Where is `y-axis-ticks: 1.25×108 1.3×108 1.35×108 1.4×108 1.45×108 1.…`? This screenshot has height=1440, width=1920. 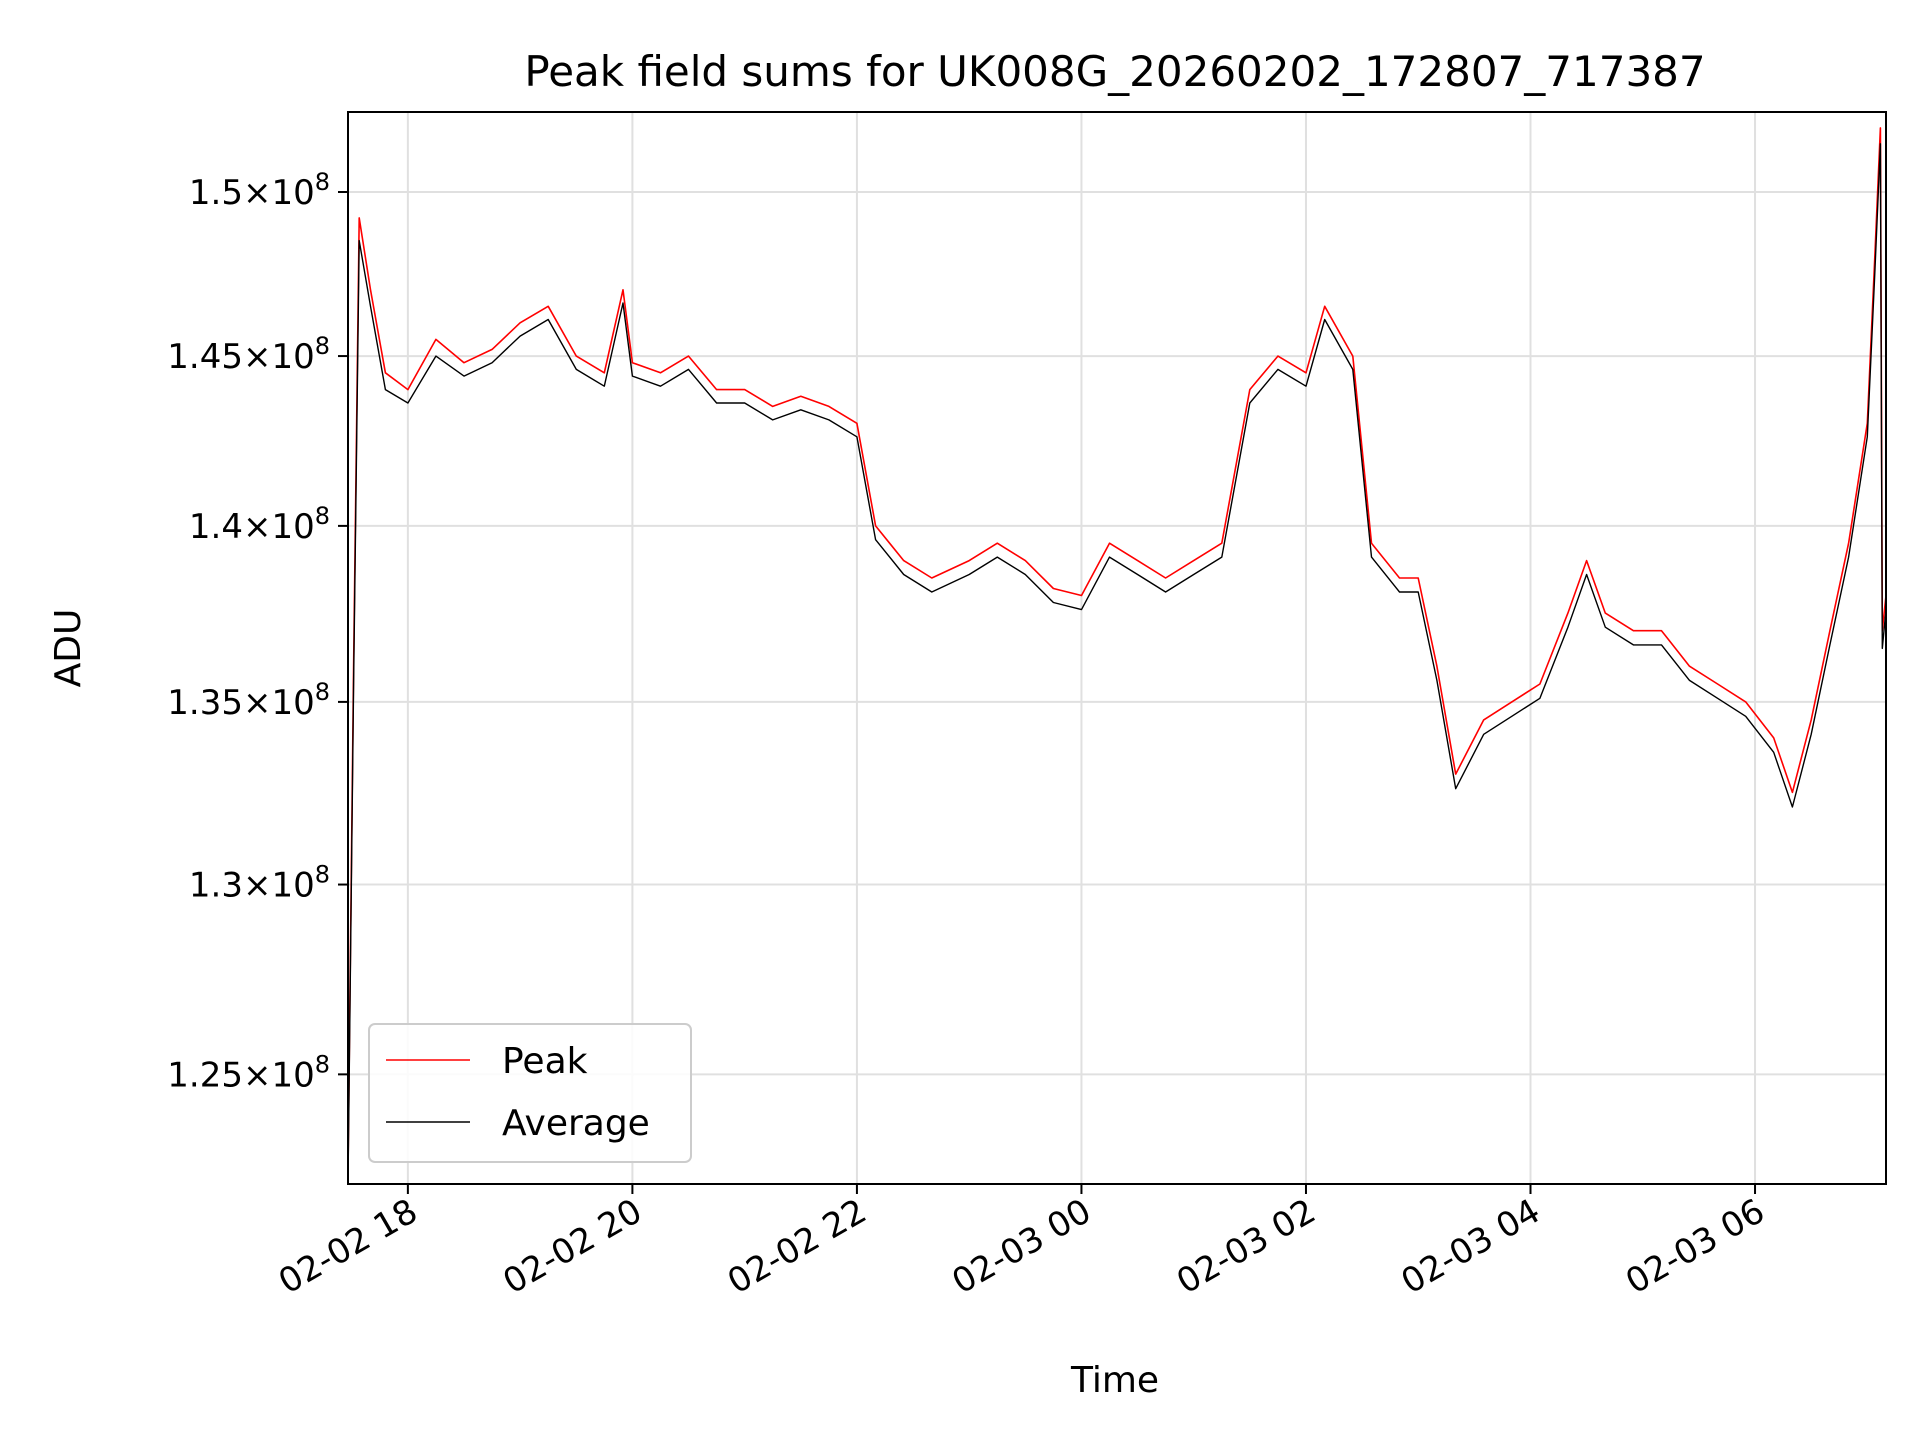 y-axis-ticks: 1.25×108 1.3×108 1.35×108 1.4×108 1.45×108 1.… is located at coordinates (257, 631).